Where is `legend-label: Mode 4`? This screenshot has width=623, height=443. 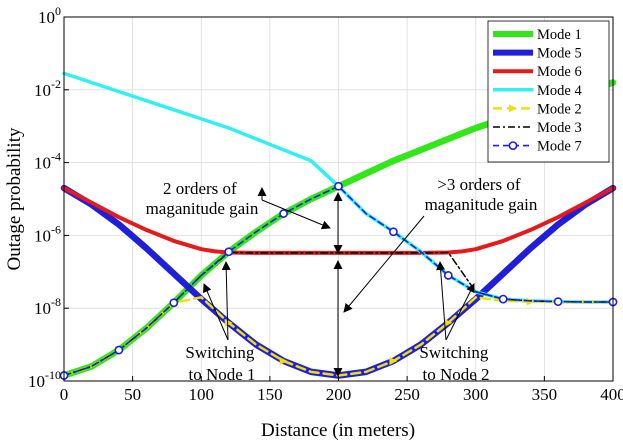
legend-label: Mode 4 is located at coordinates (559, 91).